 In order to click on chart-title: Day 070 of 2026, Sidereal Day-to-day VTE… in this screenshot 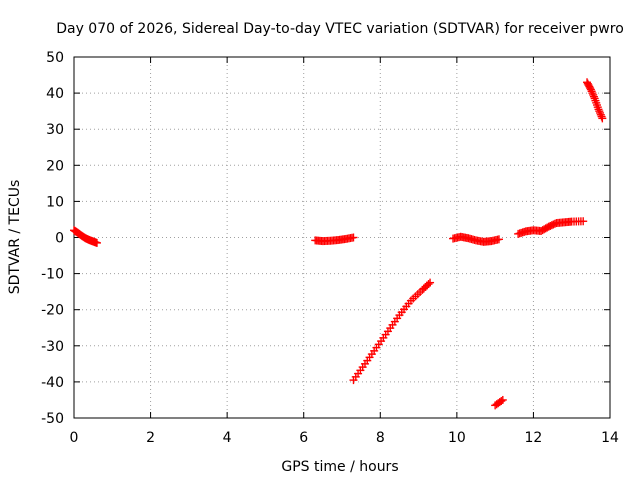, I will do `click(340, 29)`.